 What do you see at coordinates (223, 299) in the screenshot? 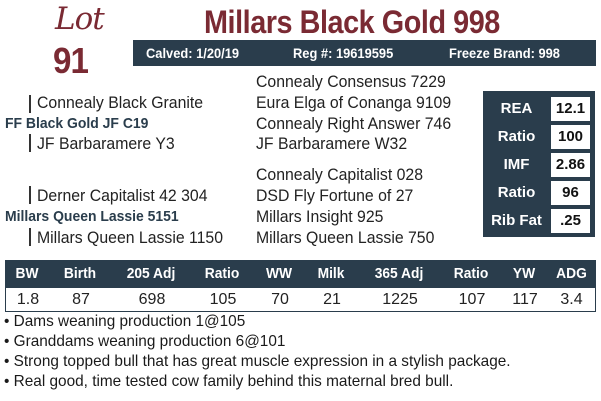
I see `table-cell: 105` at bounding box center [223, 299].